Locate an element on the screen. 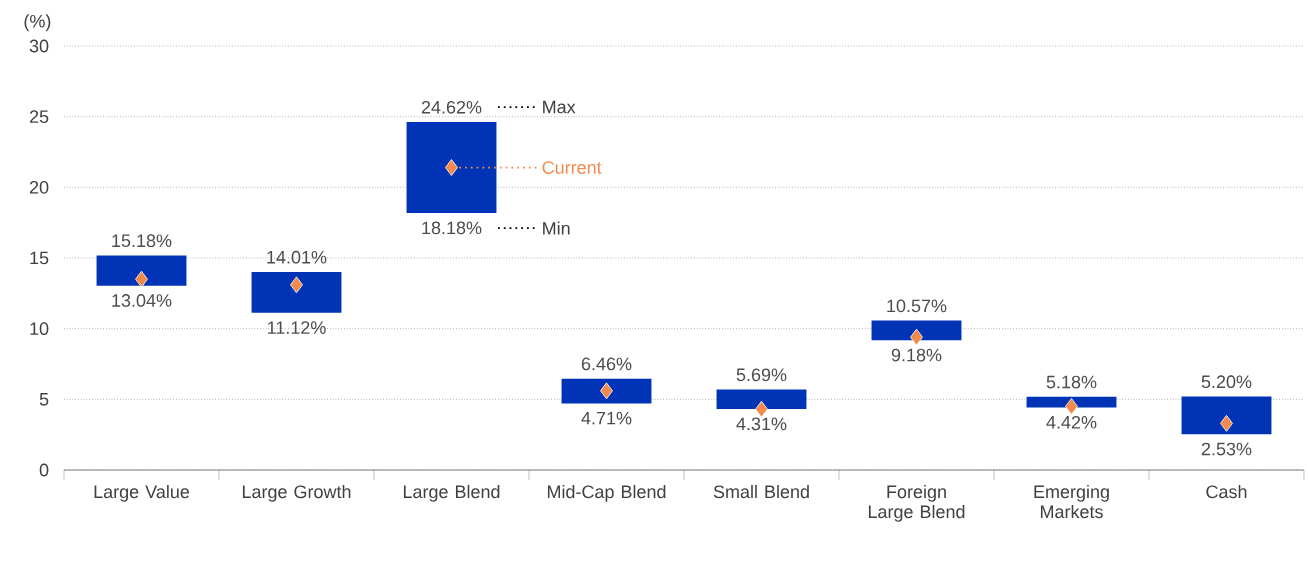  annotation: 10.57% is located at coordinates (917, 306).